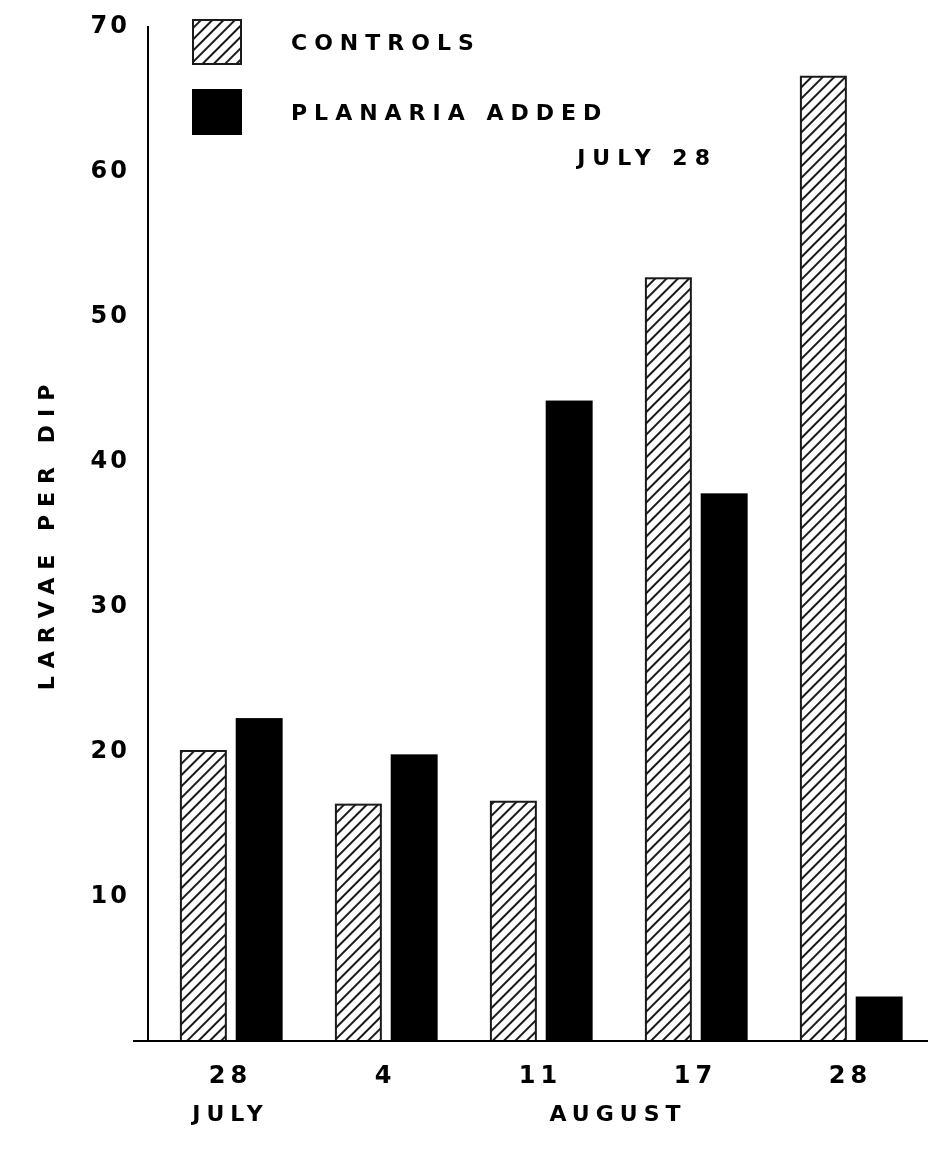 Image resolution: width=944 pixels, height=1149 pixels. Describe the element at coordinates (110, 895) in the screenshot. I see `y-tick-label: 10` at that location.